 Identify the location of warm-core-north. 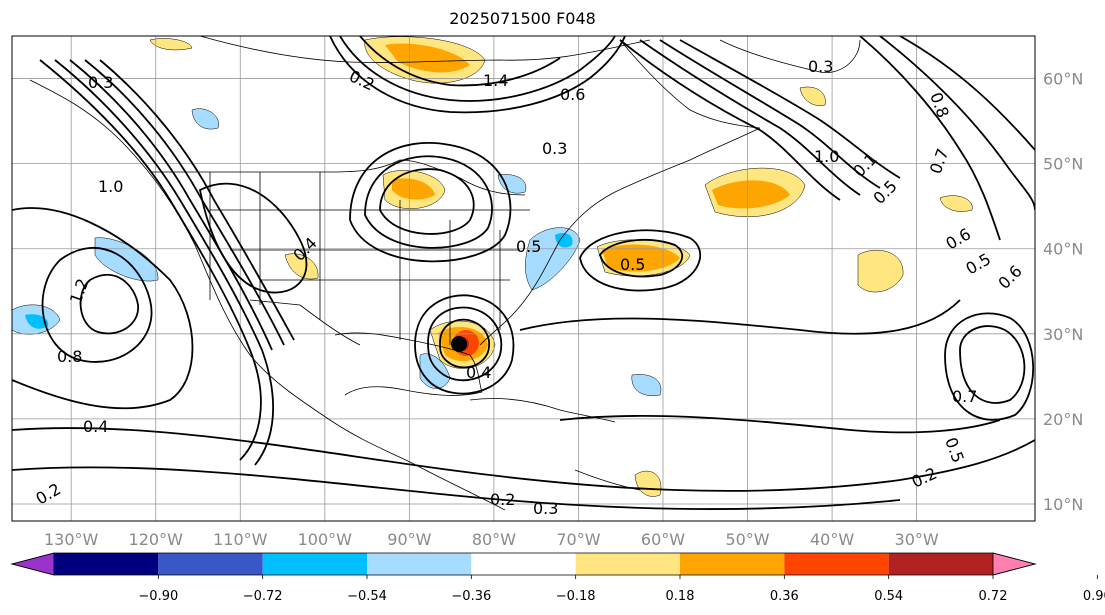
(427, 58).